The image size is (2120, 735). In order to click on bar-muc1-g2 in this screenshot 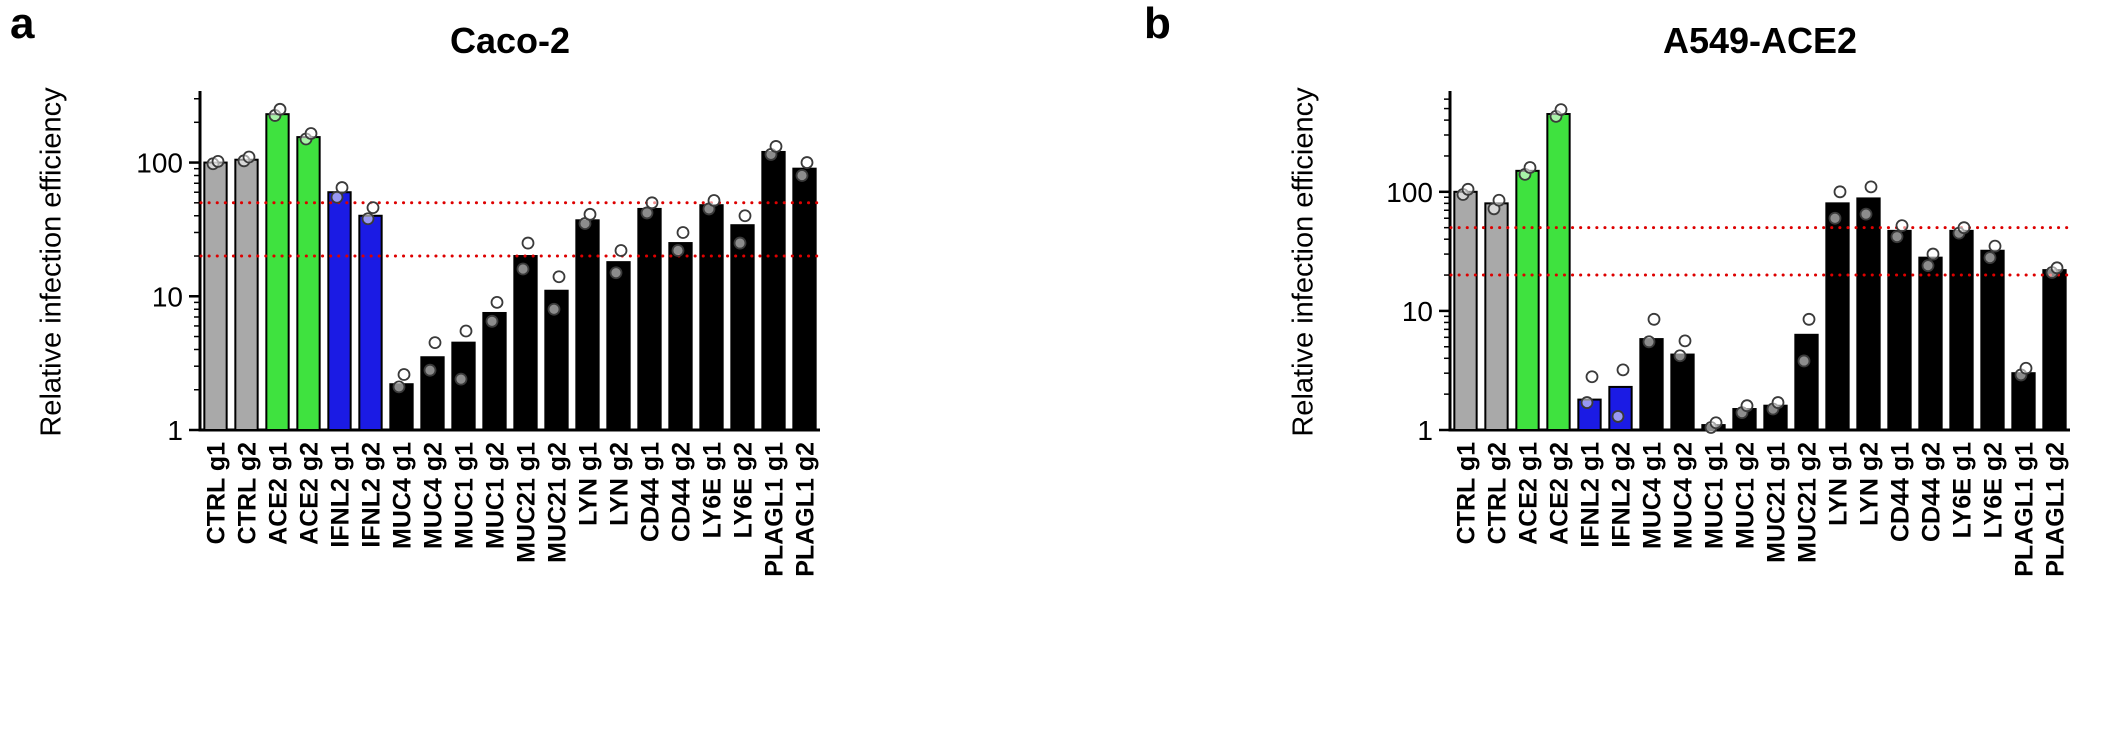, I will do `click(494, 371)`.